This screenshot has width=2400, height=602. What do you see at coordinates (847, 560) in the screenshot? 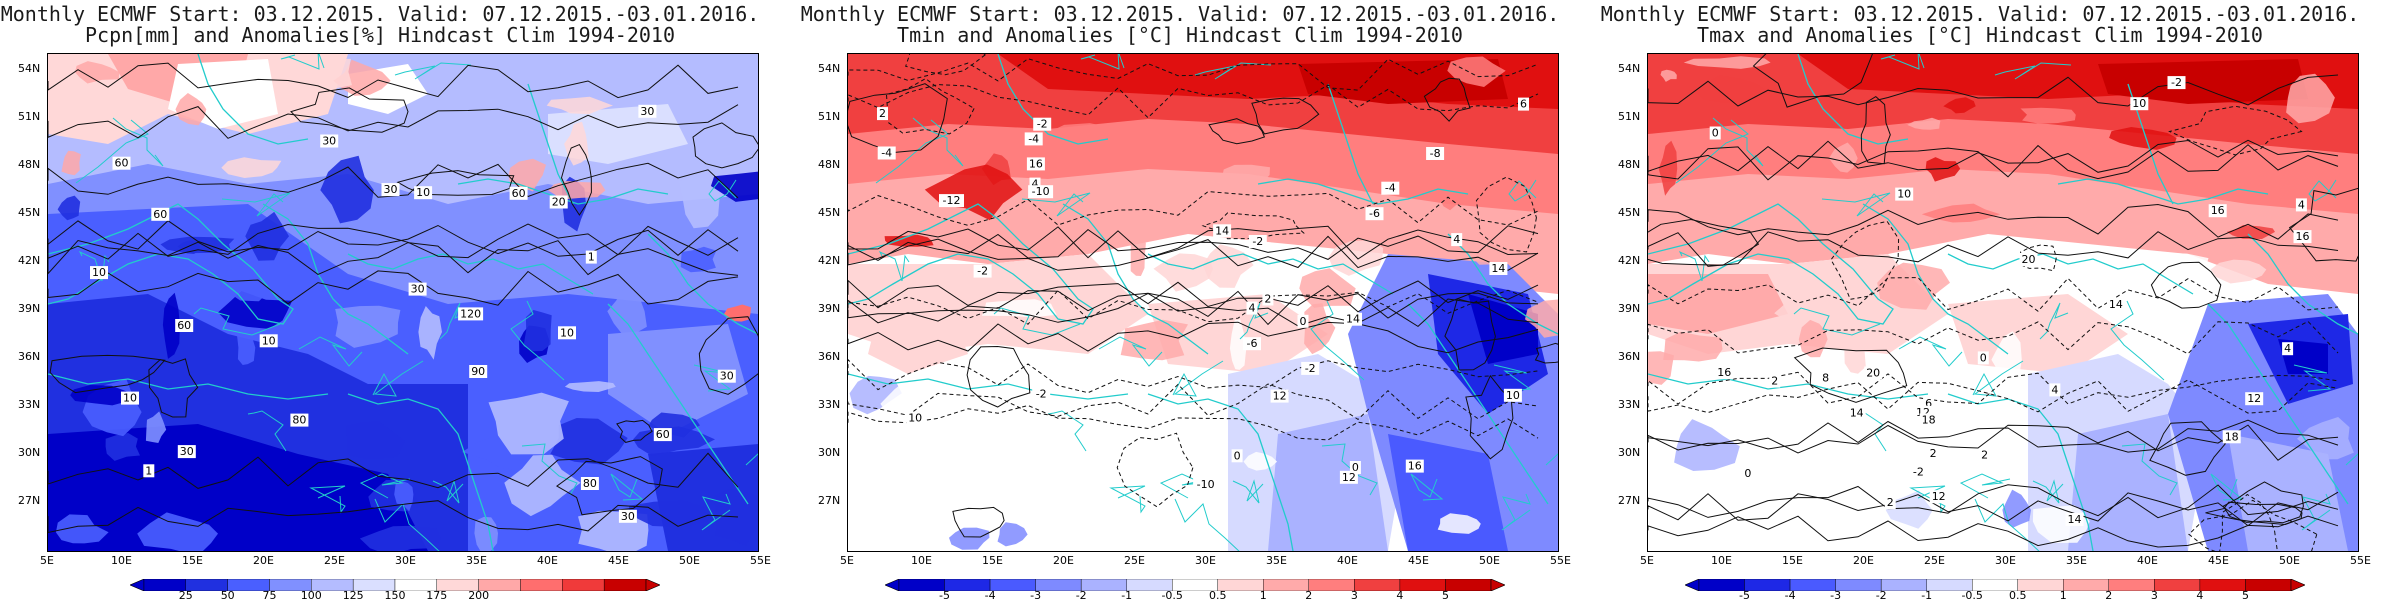
I see `longitude-tick-label: 5E` at bounding box center [847, 560].